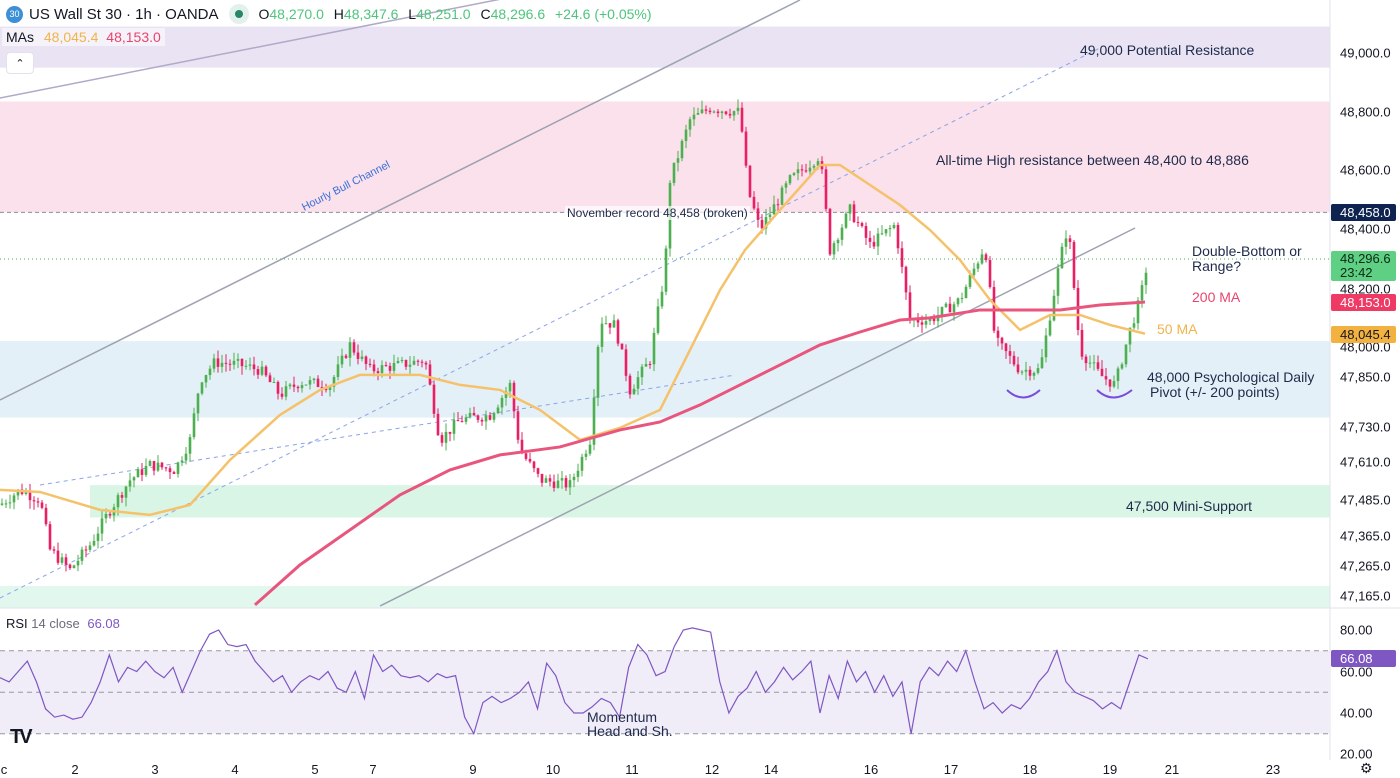 The height and width of the screenshot is (778, 1400). Describe the element at coordinates (124, 14) in the screenshot. I see `symbol-title: US Wall St 30 · 1h · OANDA` at that location.